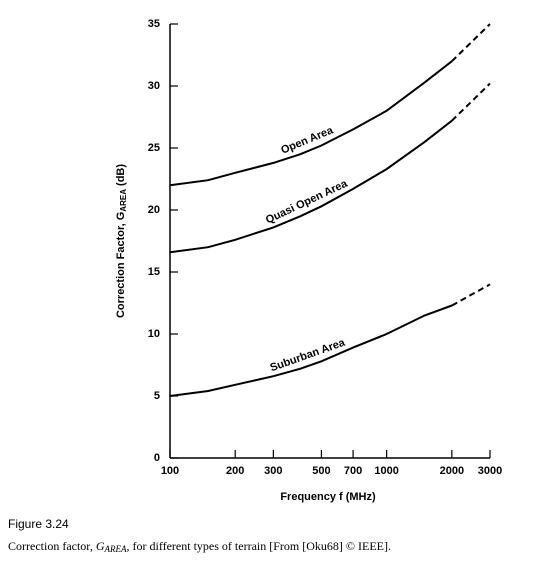 This screenshot has width=538, height=569. What do you see at coordinates (154, 24) in the screenshot?
I see `y-tick-label: 35` at bounding box center [154, 24].